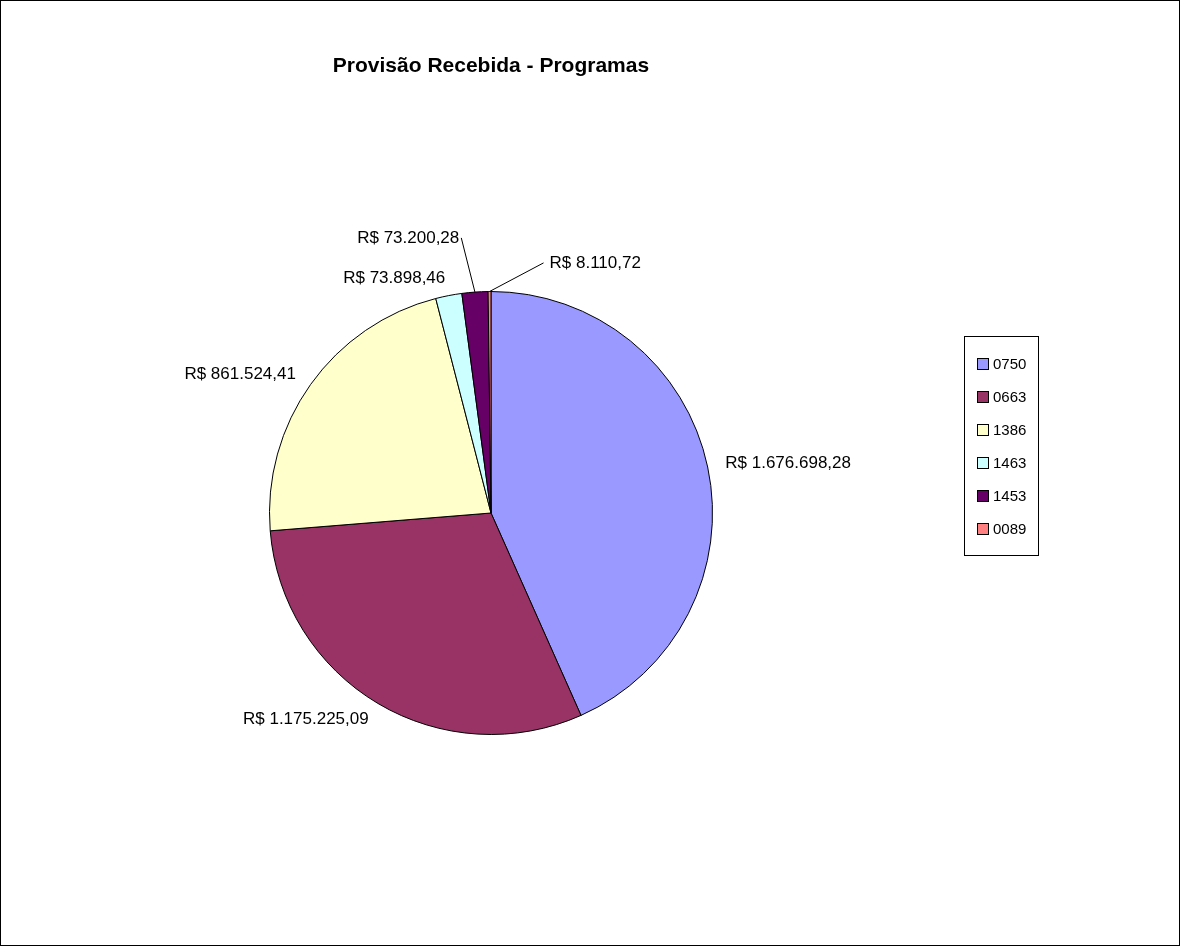  I want to click on legend-label: 0750, so click(1010, 363).